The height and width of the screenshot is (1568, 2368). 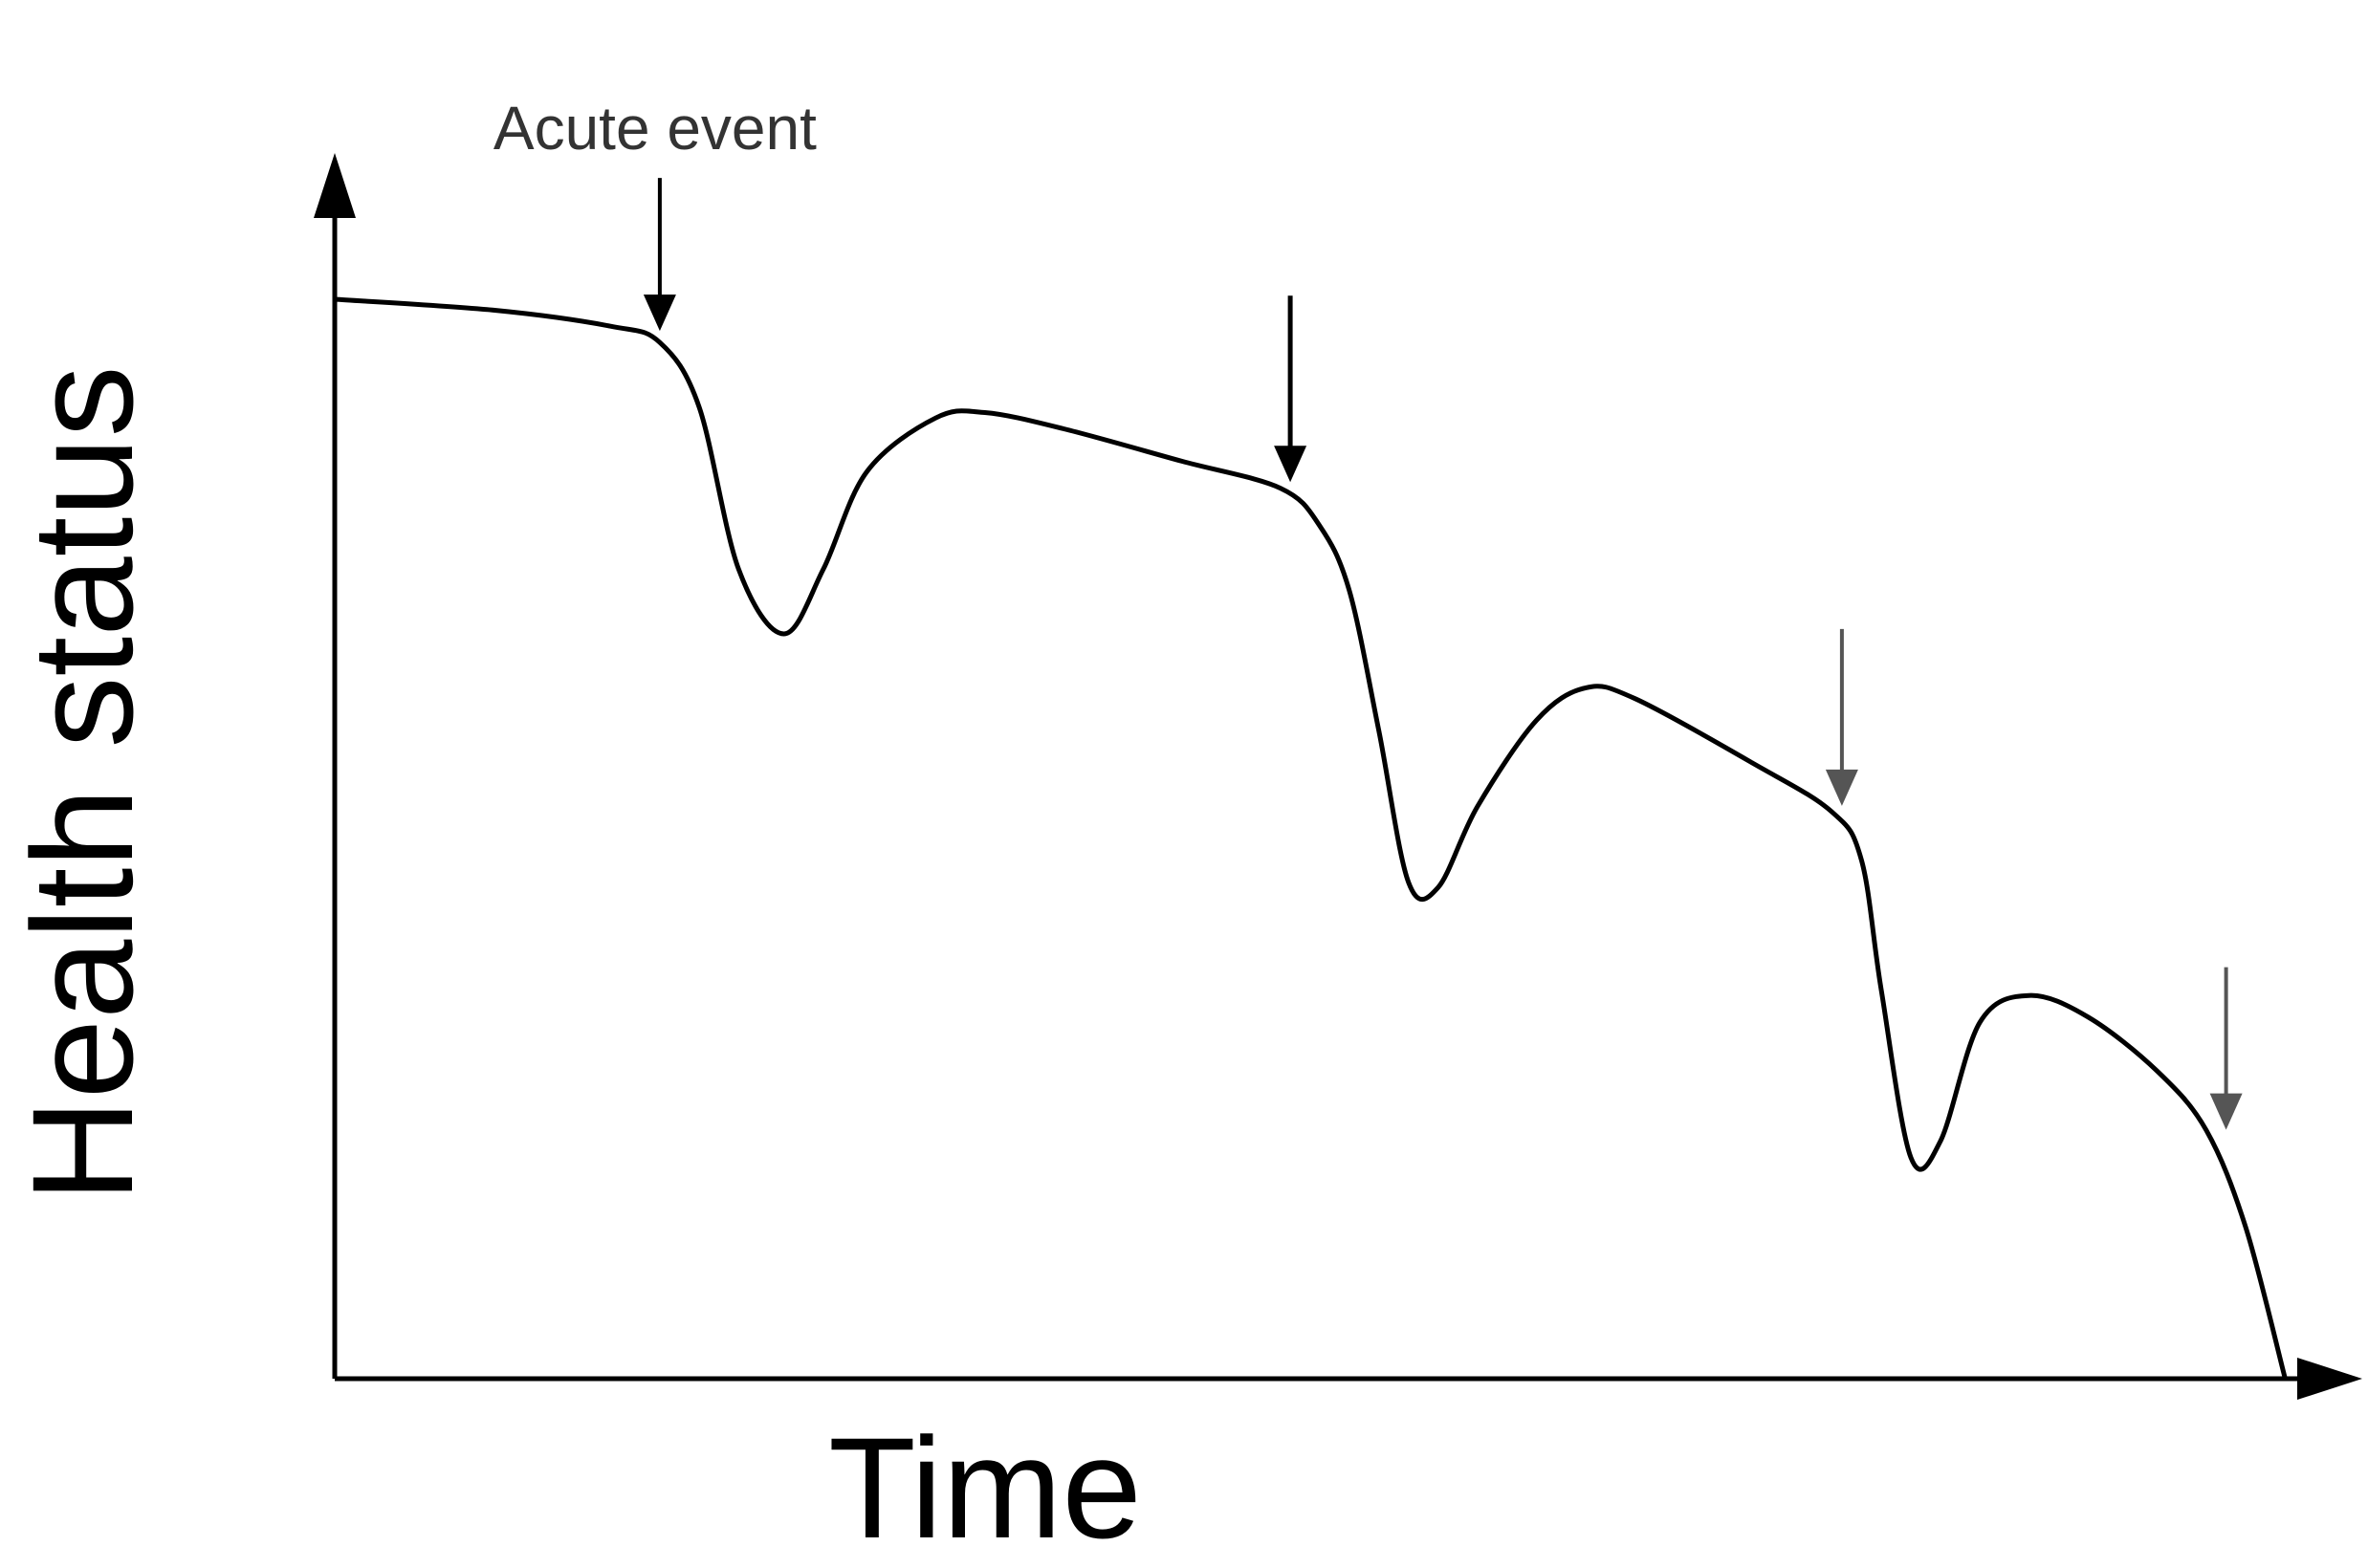 I want to click on y-axis-label: Health status, so click(x=82, y=783).